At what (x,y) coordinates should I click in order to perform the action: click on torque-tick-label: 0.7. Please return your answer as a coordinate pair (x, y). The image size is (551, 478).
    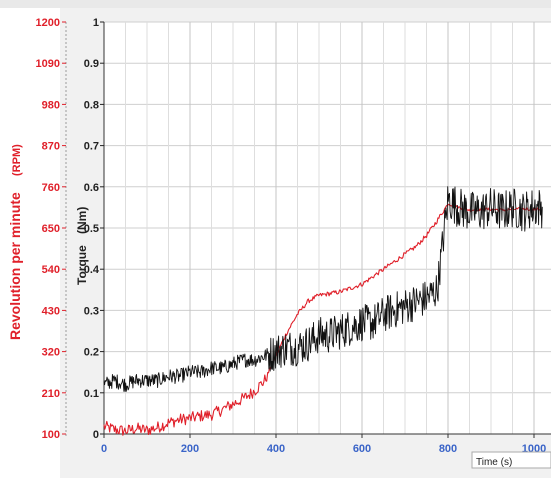
    Looking at the image, I should click on (91, 147).